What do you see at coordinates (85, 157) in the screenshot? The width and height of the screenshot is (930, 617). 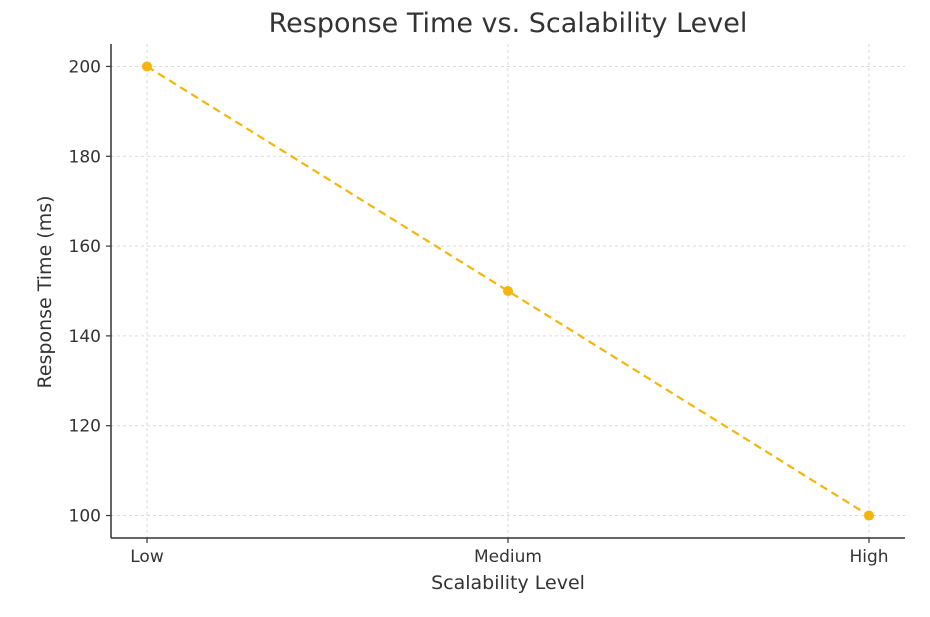 I see `y-tick-label: 180` at bounding box center [85, 157].